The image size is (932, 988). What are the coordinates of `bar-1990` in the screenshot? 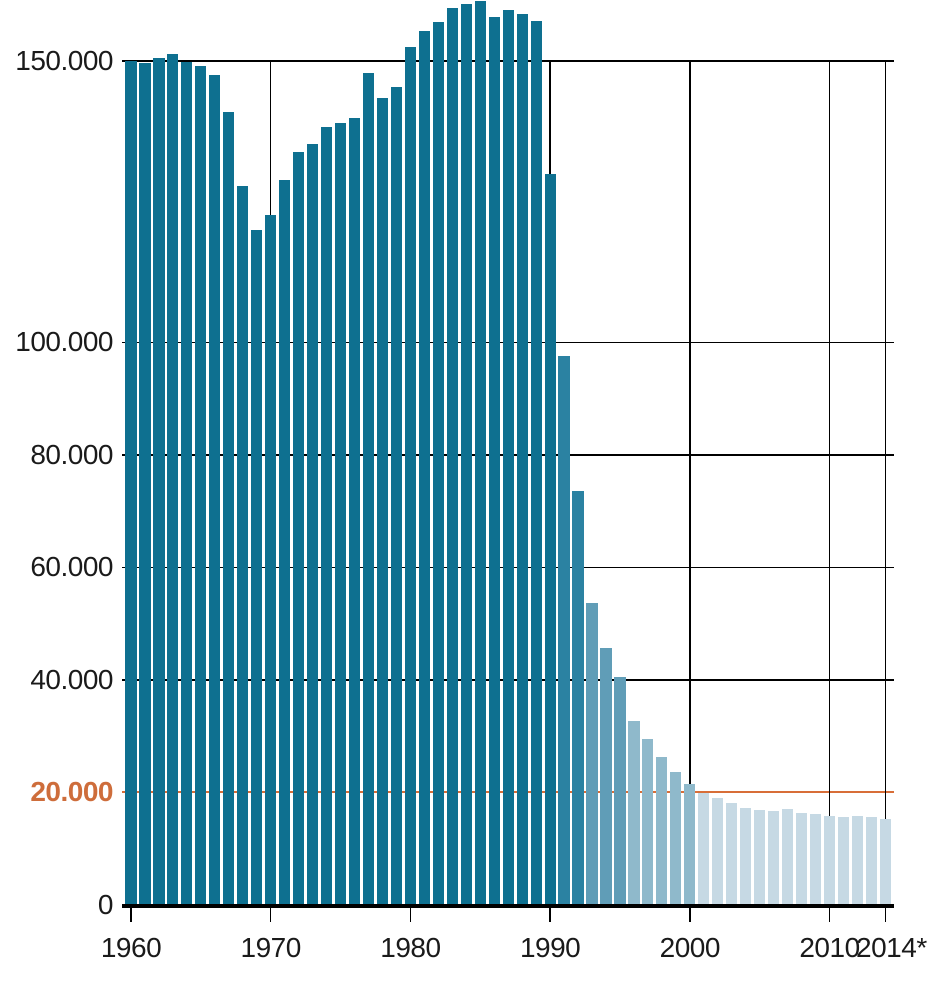 It's located at (550, 539).